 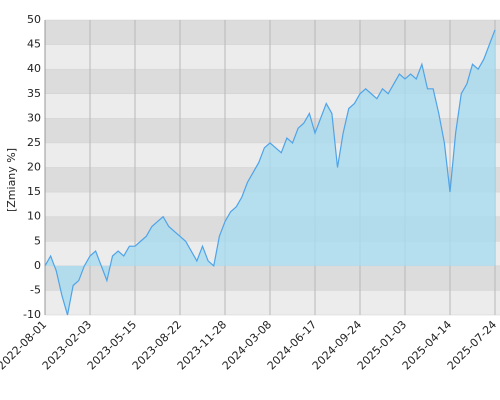 What do you see at coordinates (32, 314) in the screenshot?
I see `y-tick-label: -10` at bounding box center [32, 314].